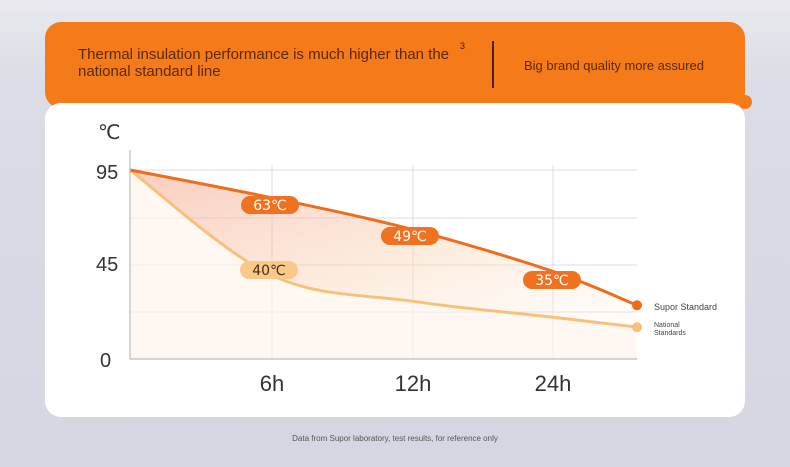  What do you see at coordinates (272, 383) in the screenshot?
I see `x-tick-label: 6h` at bounding box center [272, 383].